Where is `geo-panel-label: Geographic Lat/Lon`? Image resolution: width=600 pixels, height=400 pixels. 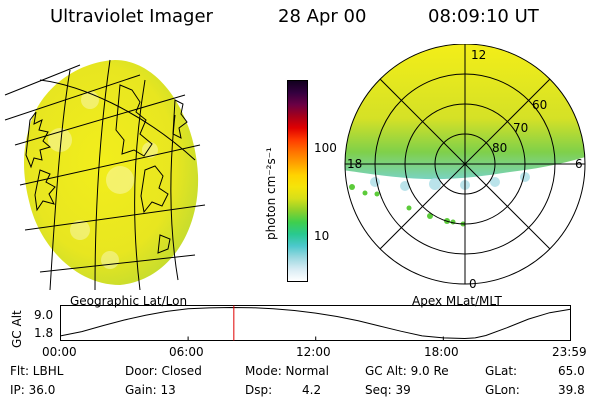 geo-panel-label: Geographic Lat/Lon is located at coordinates (129, 301).